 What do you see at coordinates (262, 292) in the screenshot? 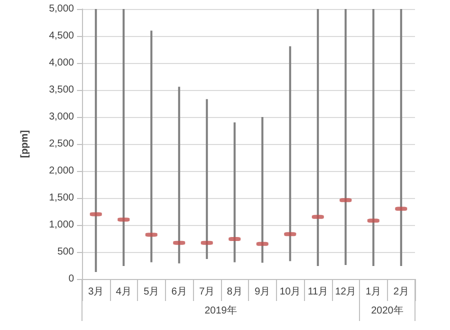
I see `x-tick-label: 9月` at bounding box center [262, 292].